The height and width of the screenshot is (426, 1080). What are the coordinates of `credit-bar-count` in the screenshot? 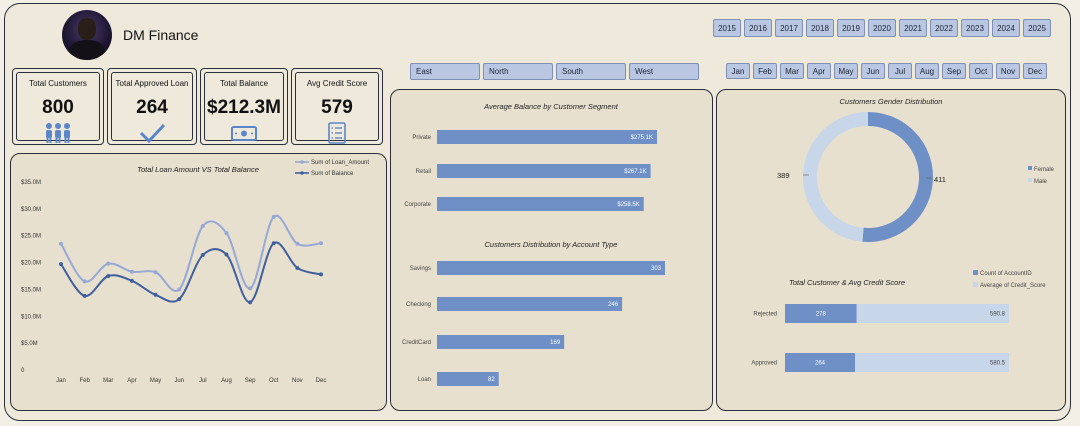 It's located at (820, 362).